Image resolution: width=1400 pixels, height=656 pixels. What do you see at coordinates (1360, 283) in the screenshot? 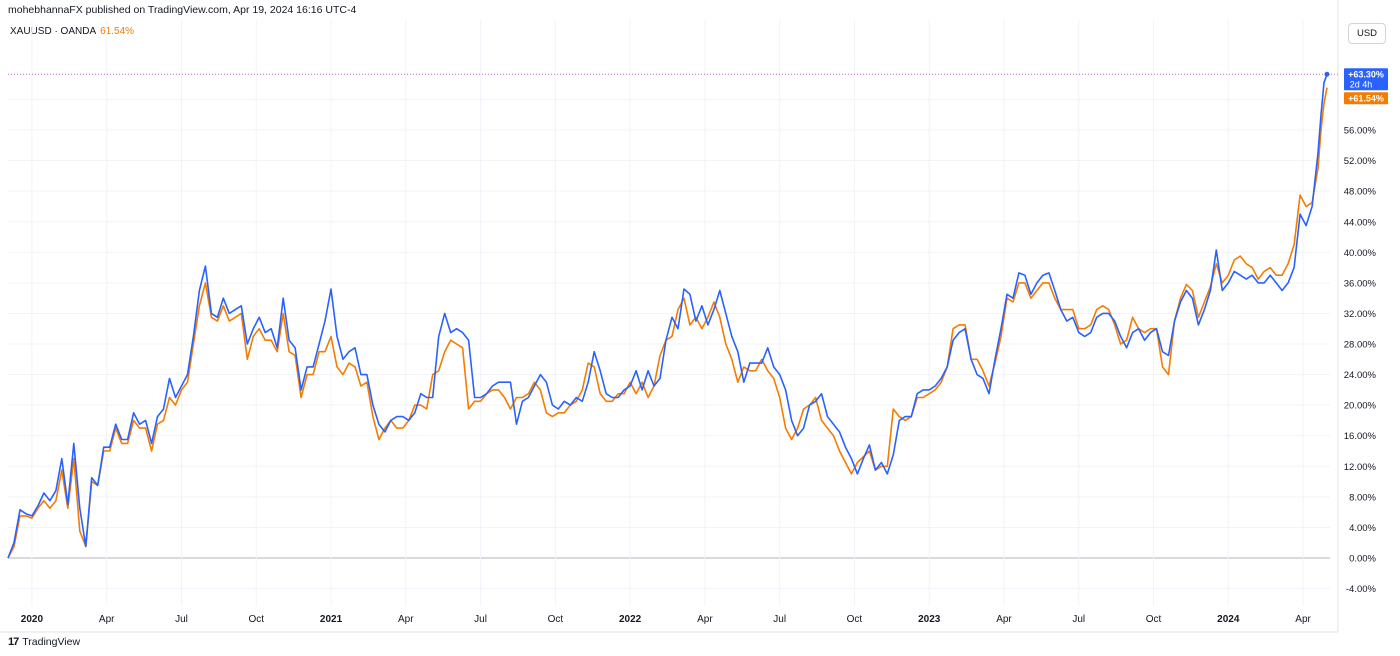
I see `y-tick-label: 36.00%` at bounding box center [1360, 283].